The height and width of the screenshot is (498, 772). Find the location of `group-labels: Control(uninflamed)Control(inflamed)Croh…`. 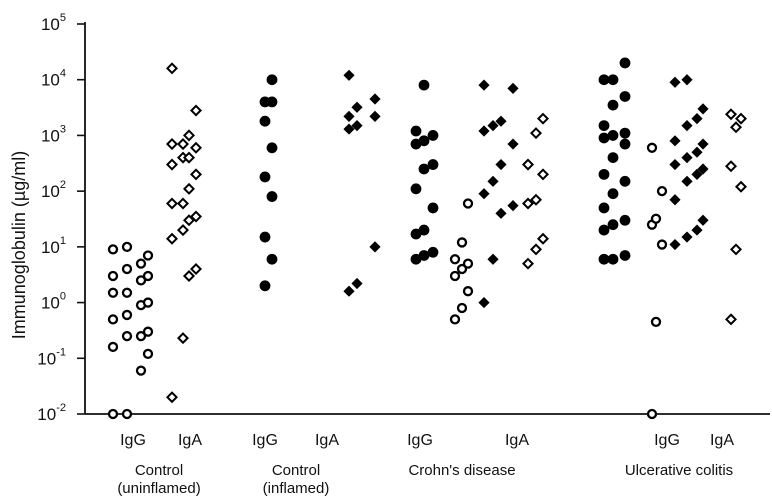

group-labels: Control(uninflamed)Control(inflamed)Croh… is located at coordinates (425, 479).